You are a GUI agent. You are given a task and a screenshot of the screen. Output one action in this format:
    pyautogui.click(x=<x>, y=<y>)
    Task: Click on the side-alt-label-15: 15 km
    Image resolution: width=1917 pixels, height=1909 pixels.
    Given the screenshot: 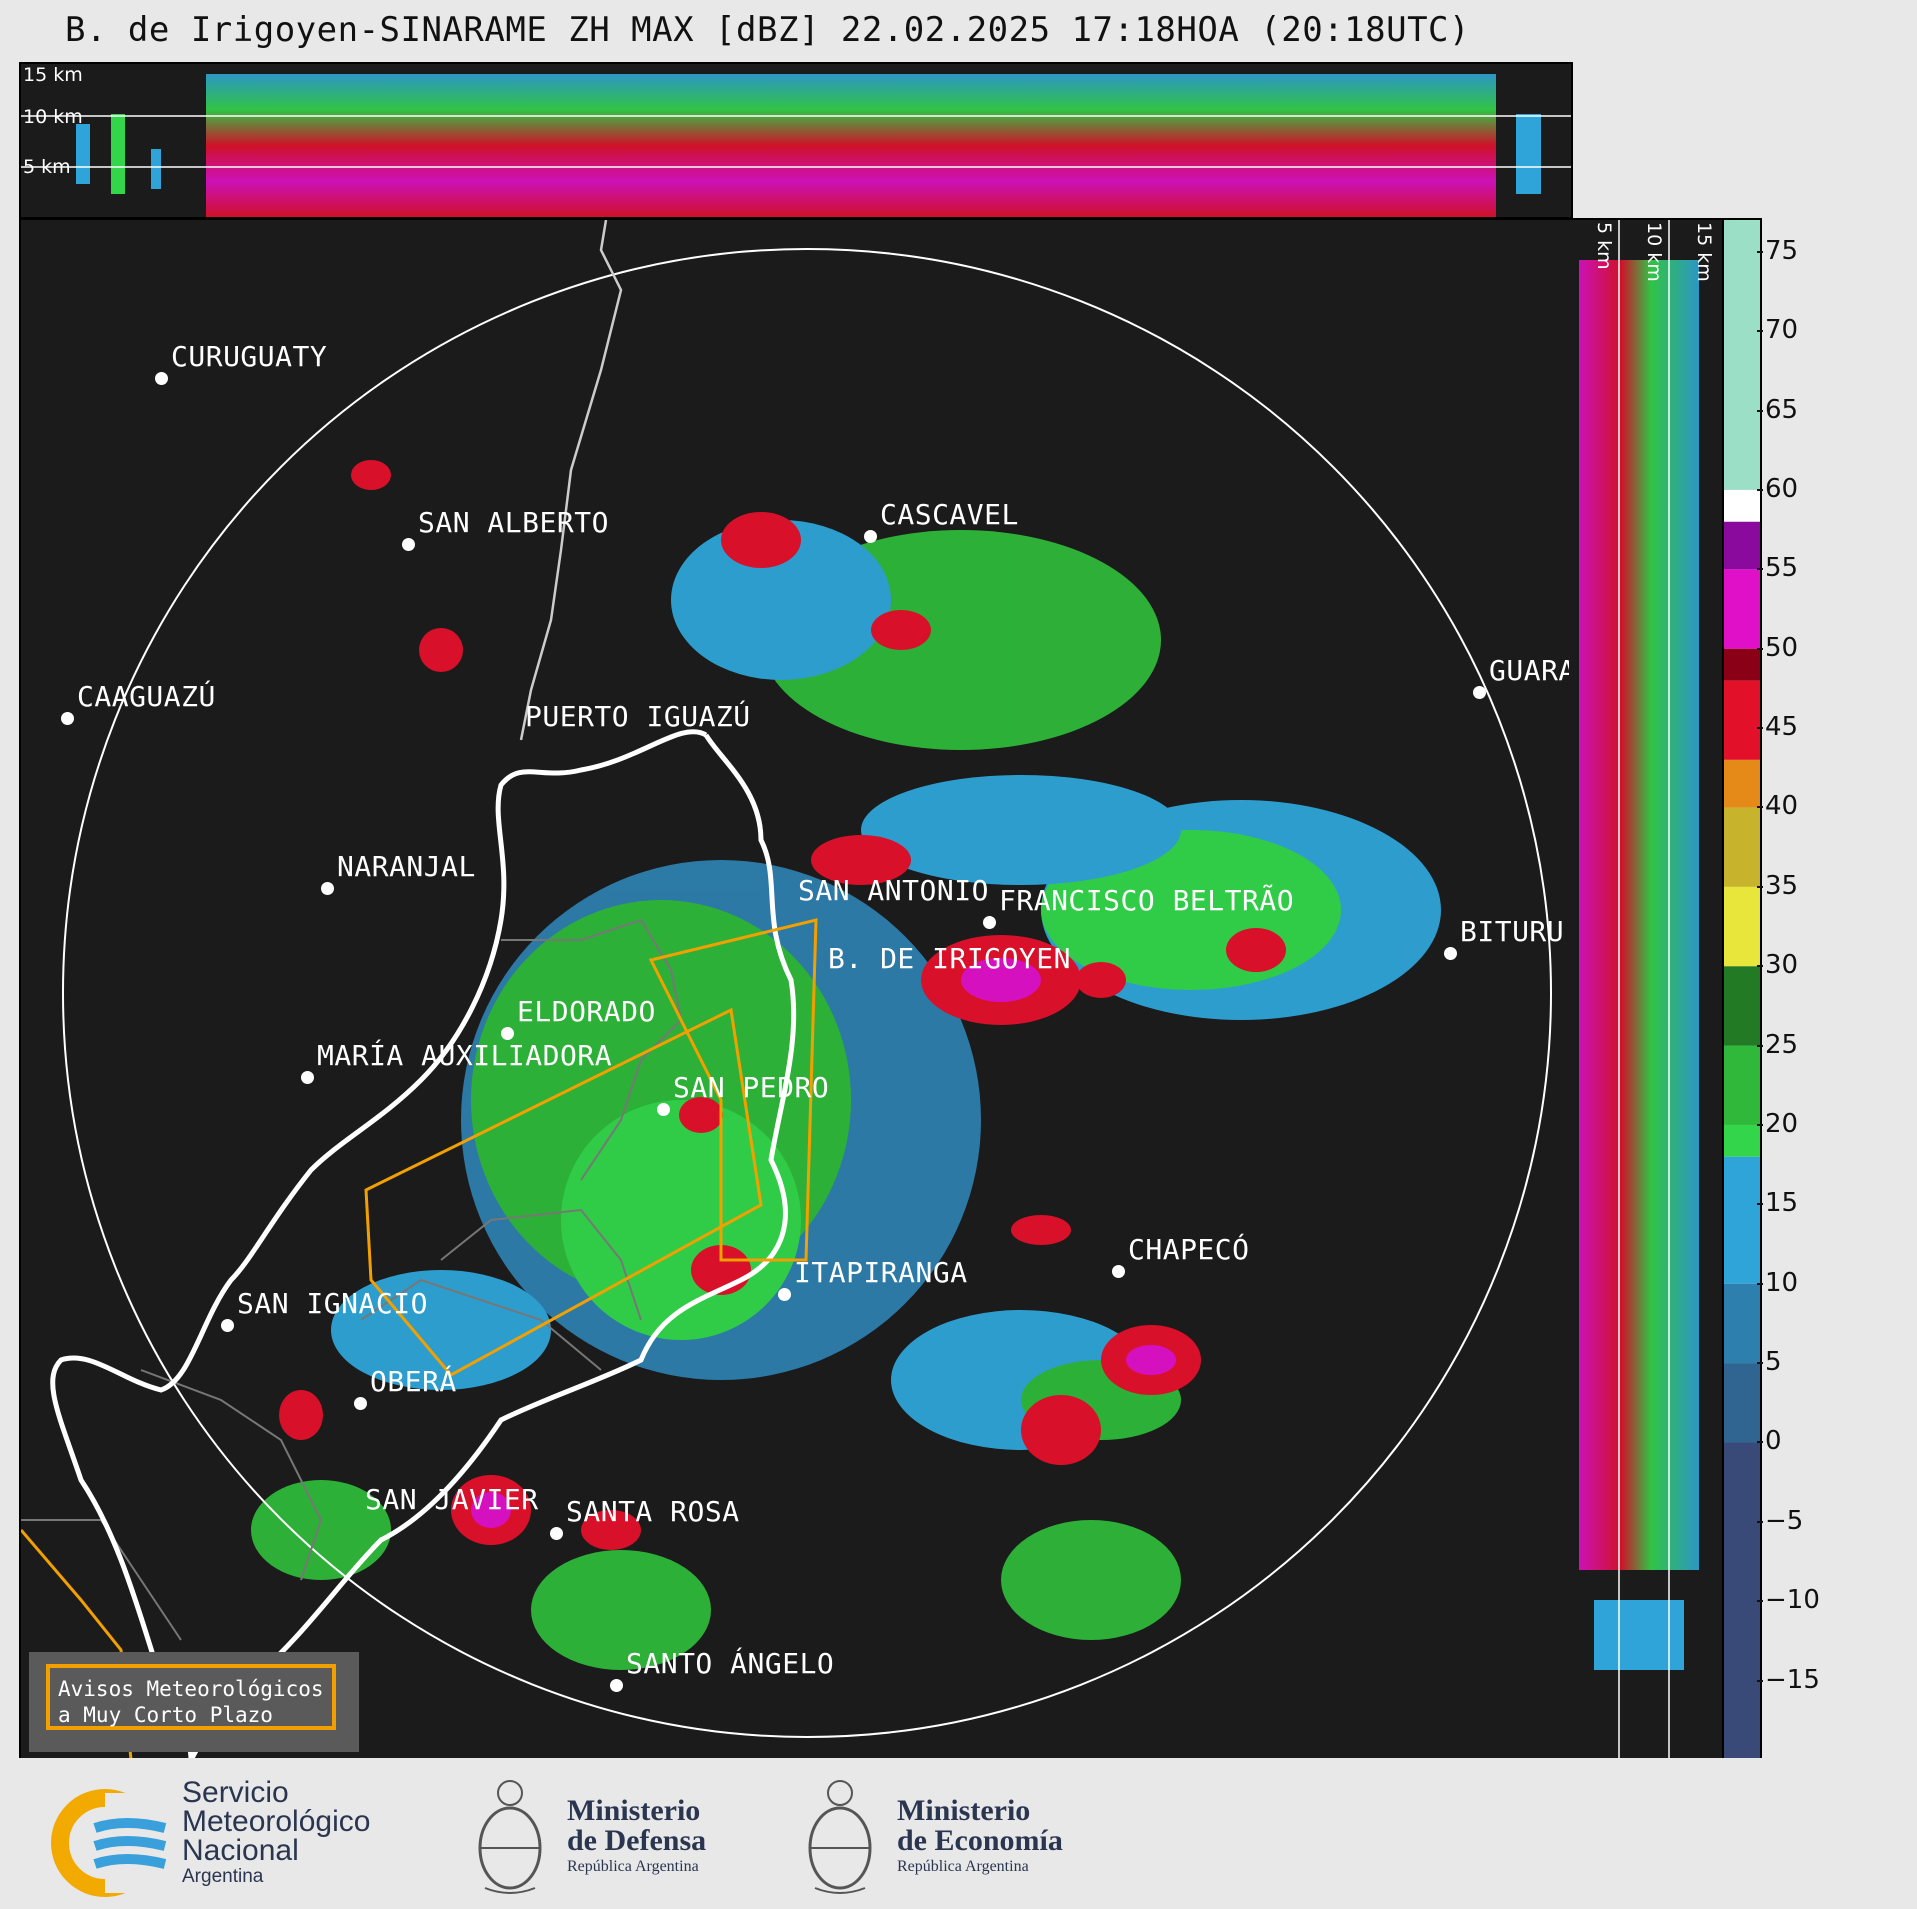 What is the action you would take?
    pyautogui.click(x=1704, y=252)
    